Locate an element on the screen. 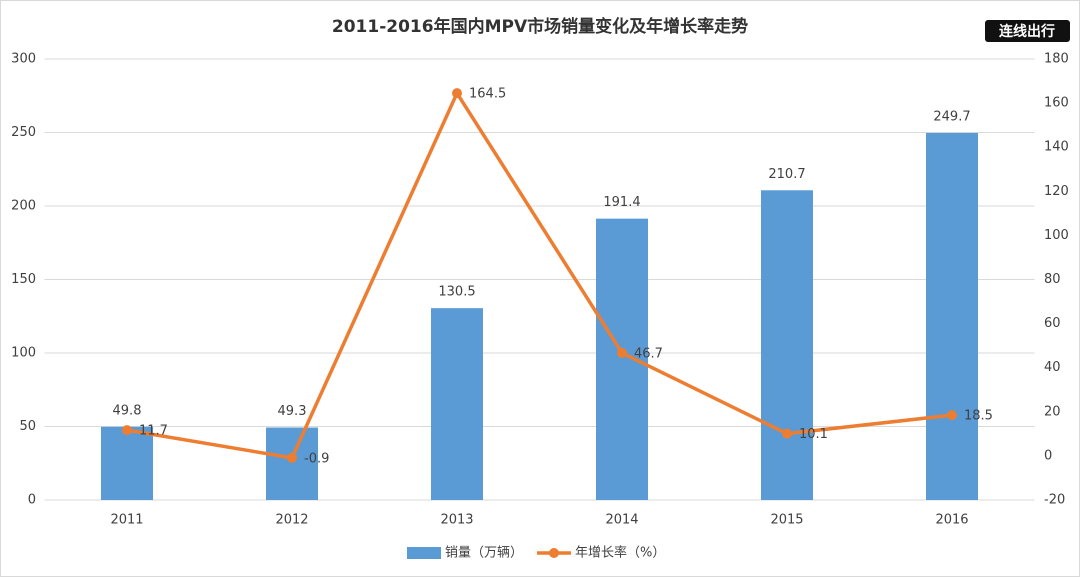 The image size is (1080, 577). x-tick-label: 2011 is located at coordinates (126, 520).